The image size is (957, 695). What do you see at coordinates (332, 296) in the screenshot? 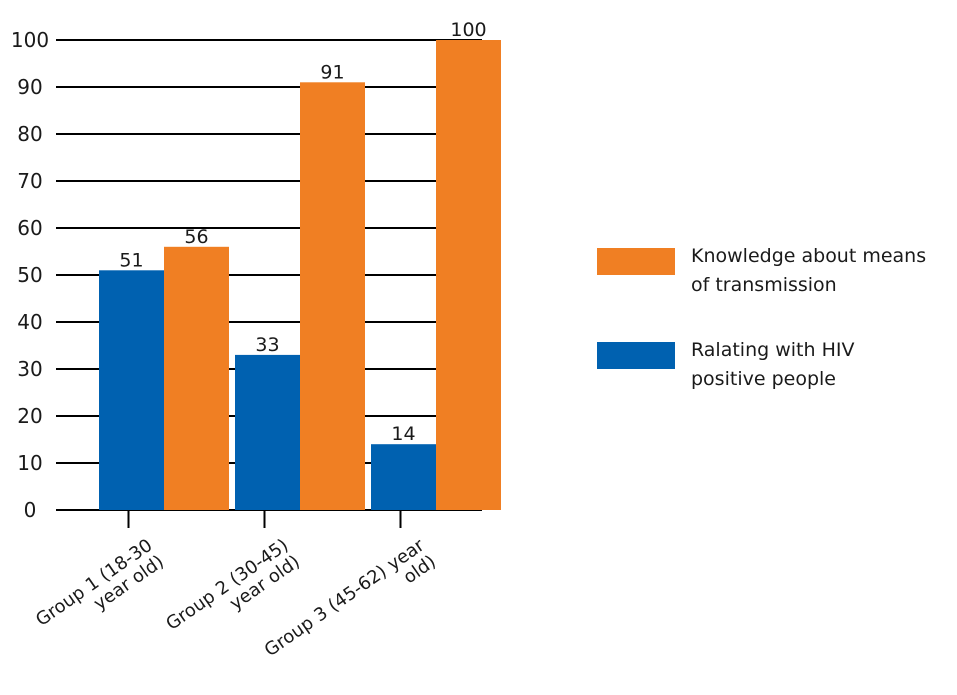
I see `bar-series2-group2` at bounding box center [332, 296].